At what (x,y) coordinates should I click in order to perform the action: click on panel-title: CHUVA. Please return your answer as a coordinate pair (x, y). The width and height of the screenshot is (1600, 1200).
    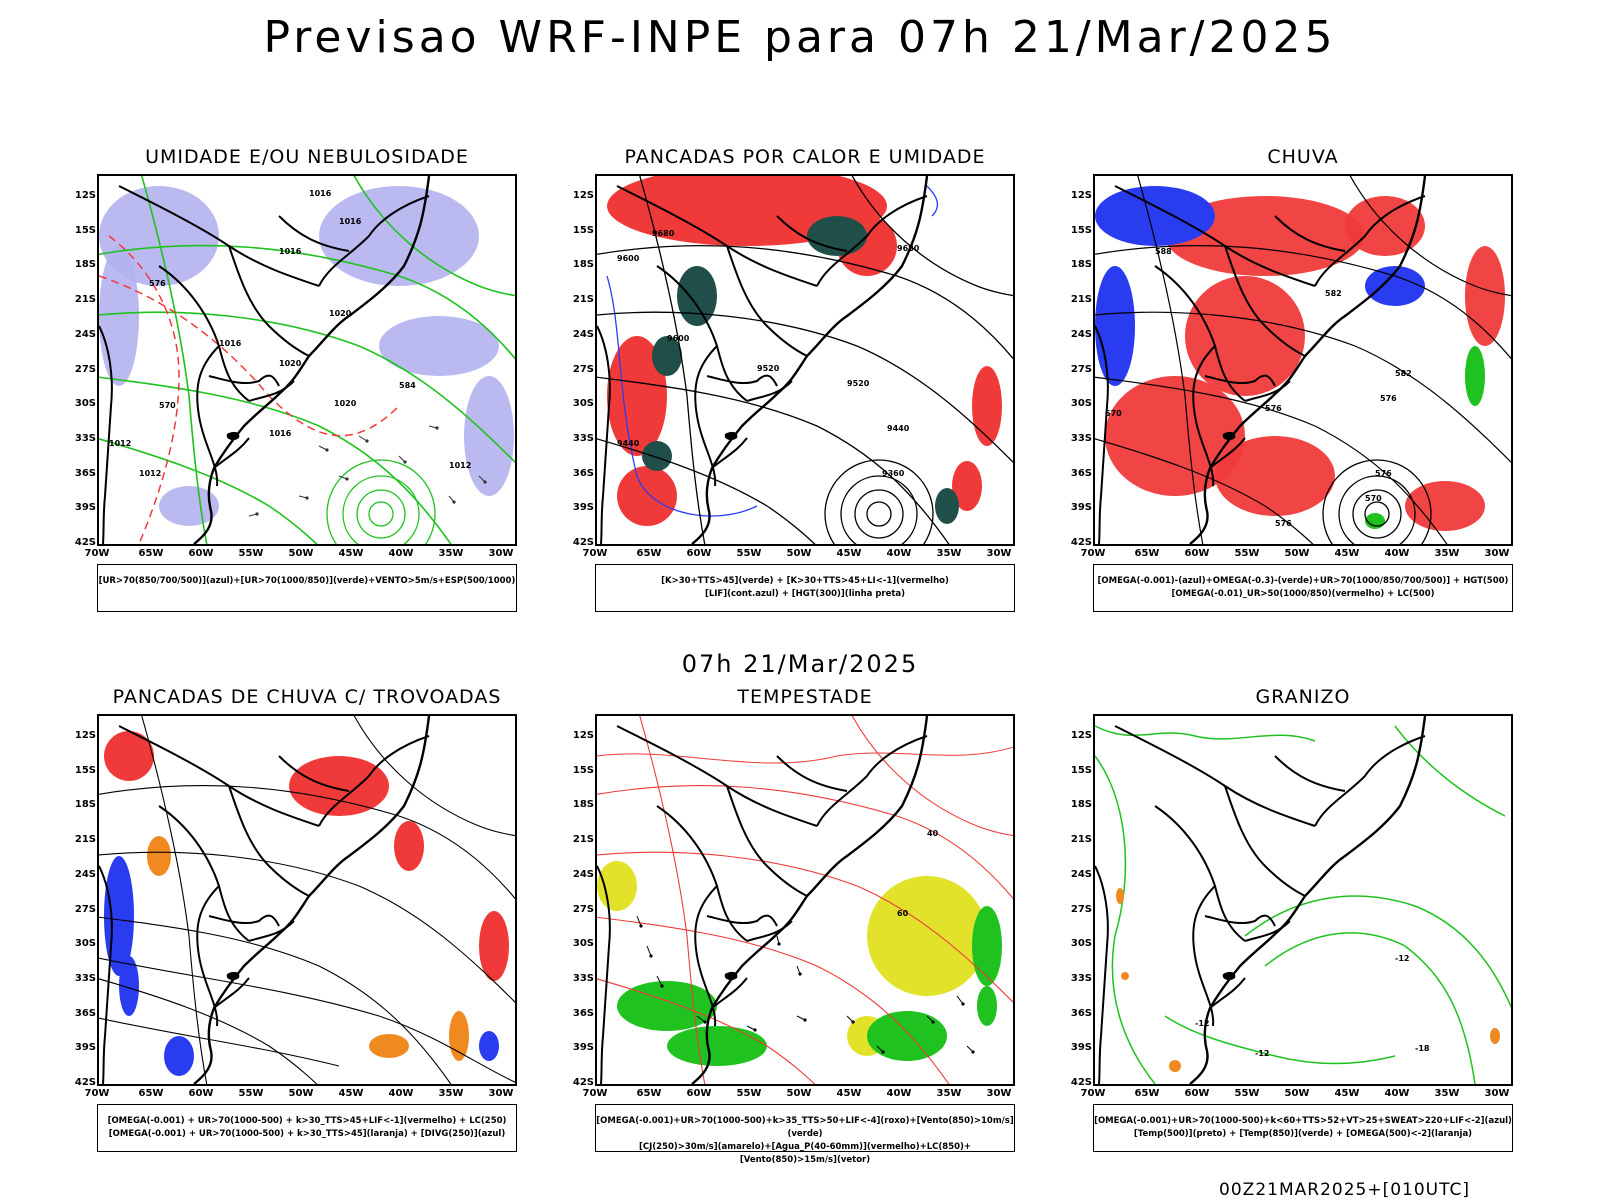
    Looking at the image, I should click on (1303, 157).